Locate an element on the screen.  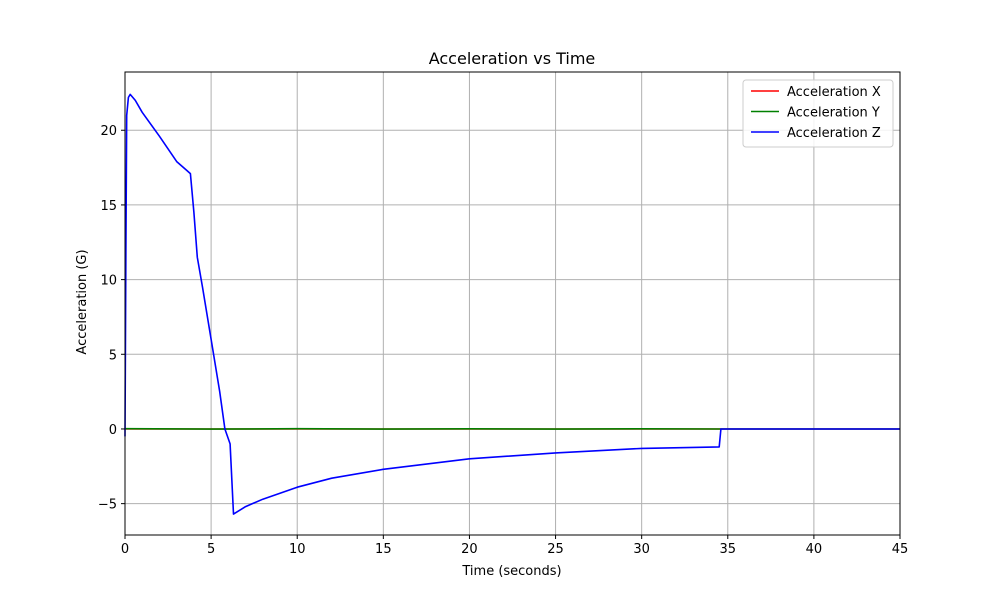
x-axis-label: Time (seconds) is located at coordinates (511, 571).